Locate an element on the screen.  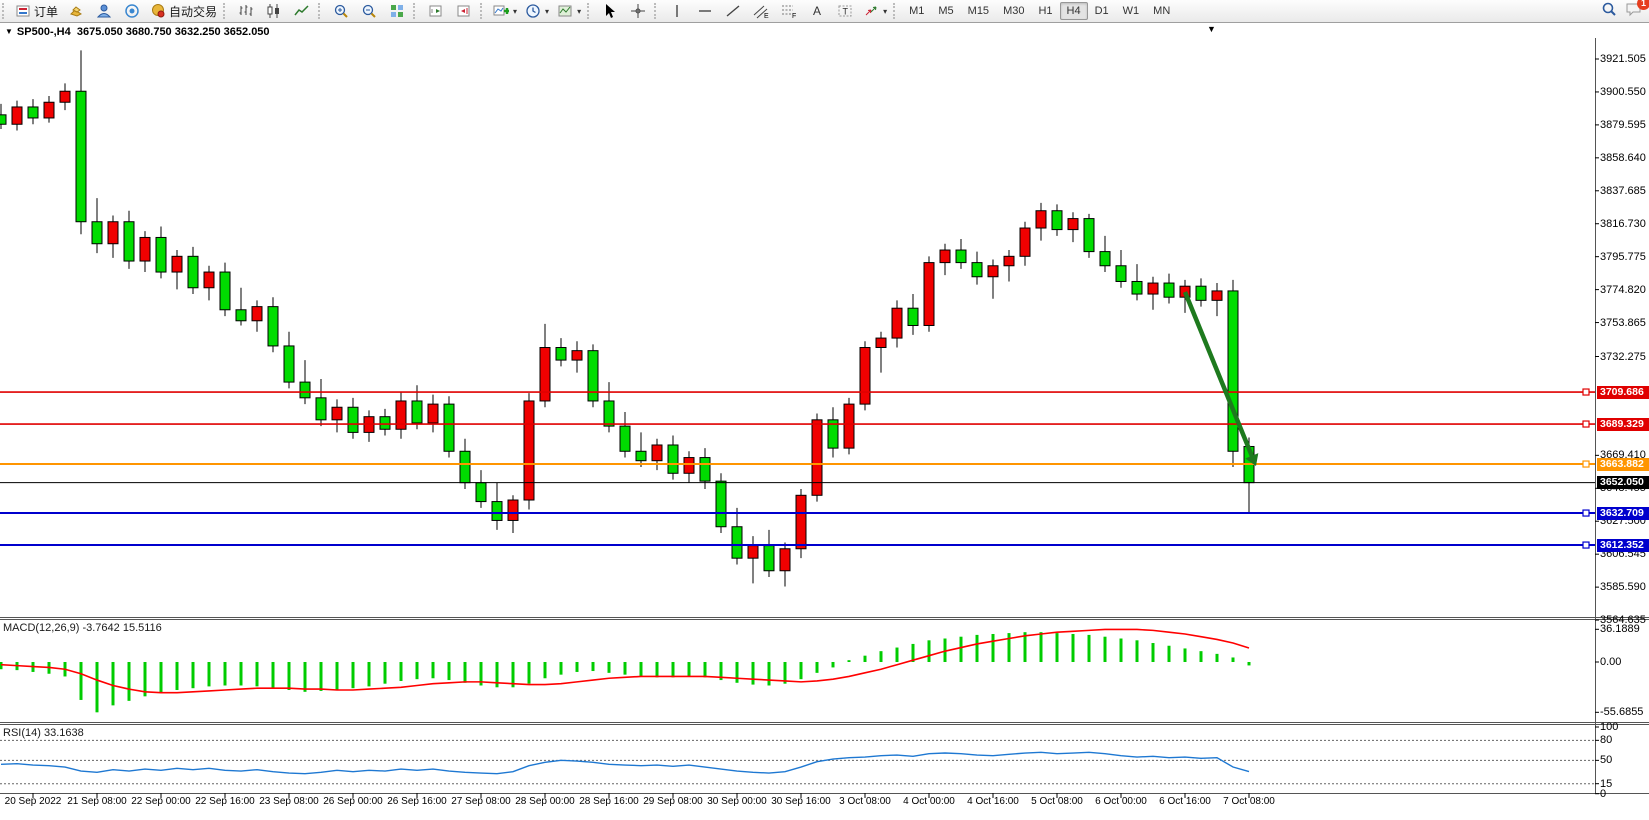
time-axis-label: 28 Sep 00:00 is located at coordinates (545, 801).